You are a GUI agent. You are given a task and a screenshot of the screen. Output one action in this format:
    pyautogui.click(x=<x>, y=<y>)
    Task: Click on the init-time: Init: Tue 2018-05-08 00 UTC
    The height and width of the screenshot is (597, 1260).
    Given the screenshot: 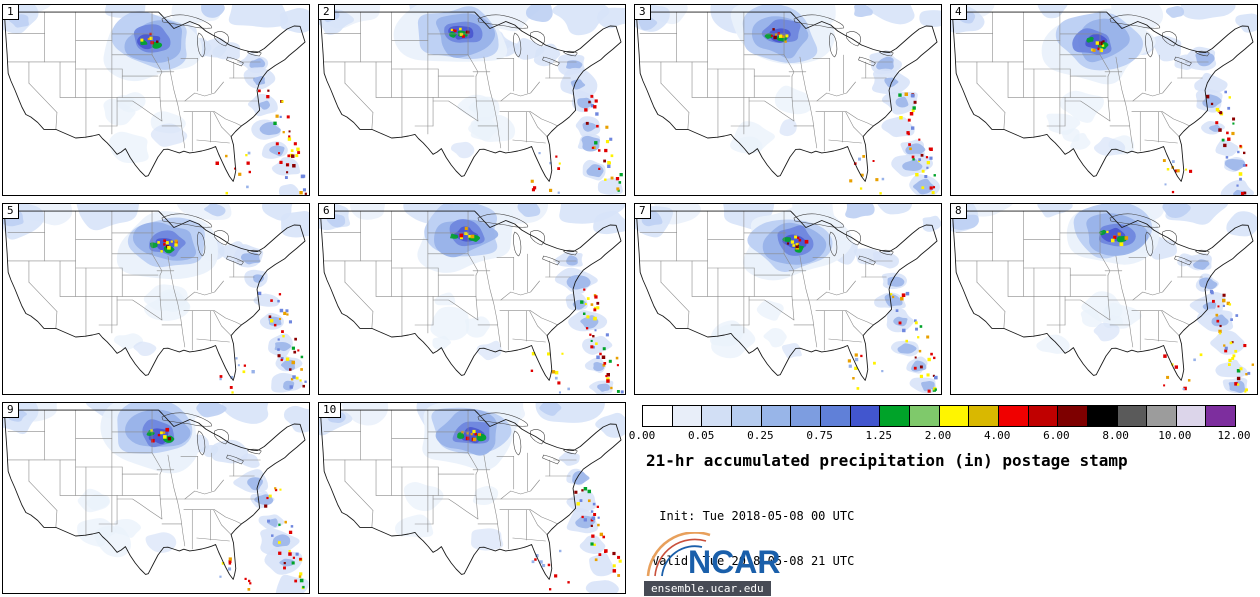 What is the action you would take?
    pyautogui.click(x=753, y=516)
    